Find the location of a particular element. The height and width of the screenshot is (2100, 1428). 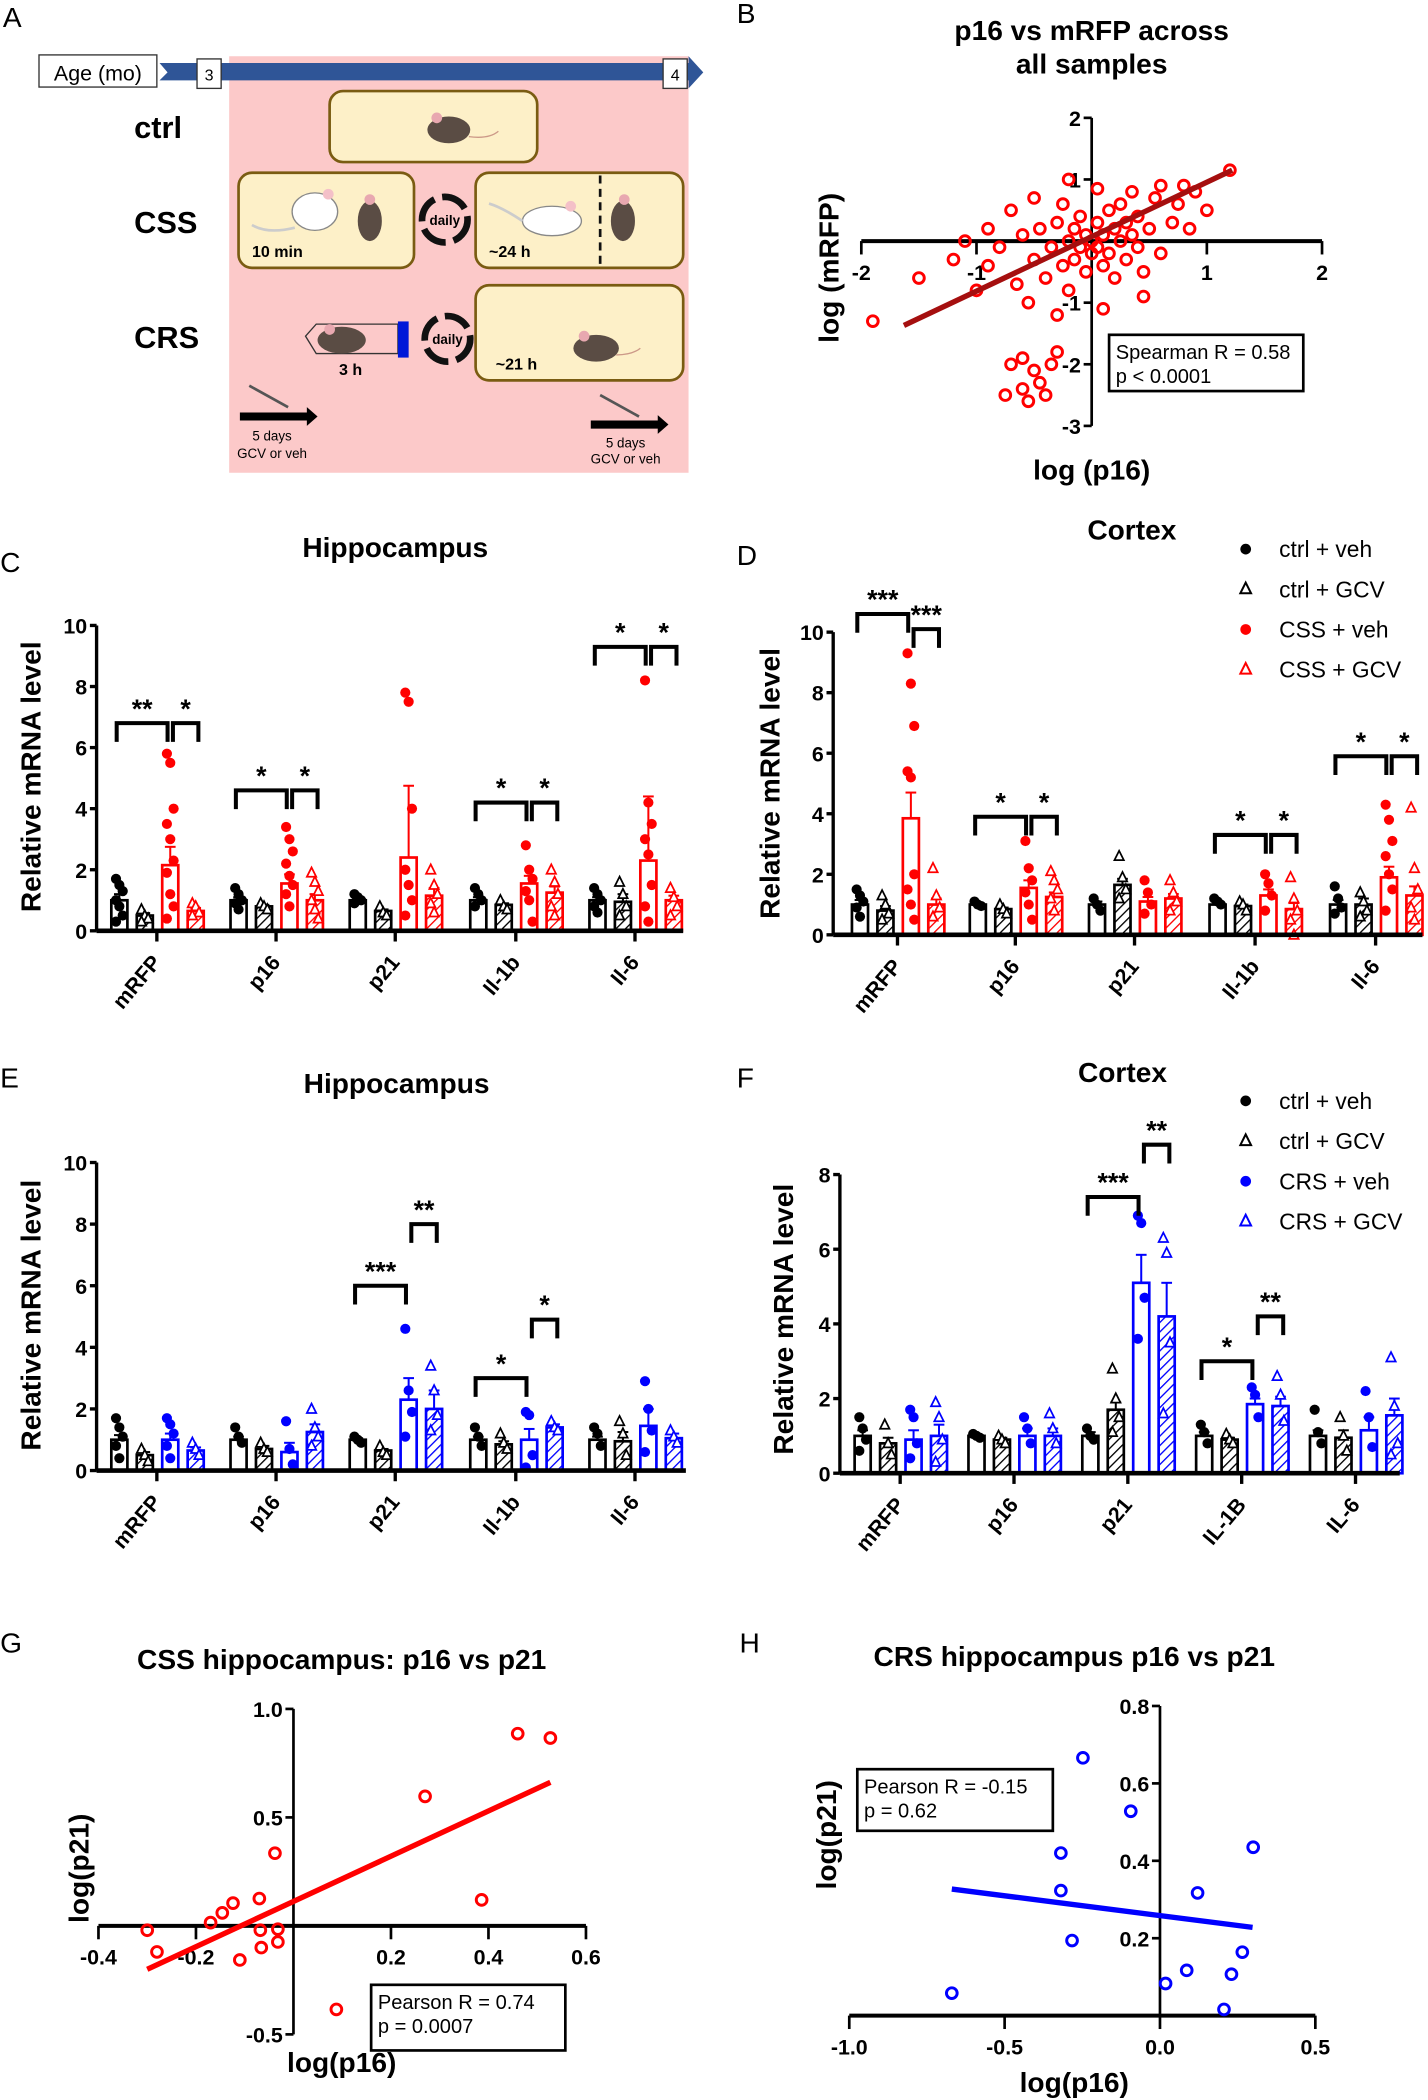

month-start-box is located at coordinates (209, 74).